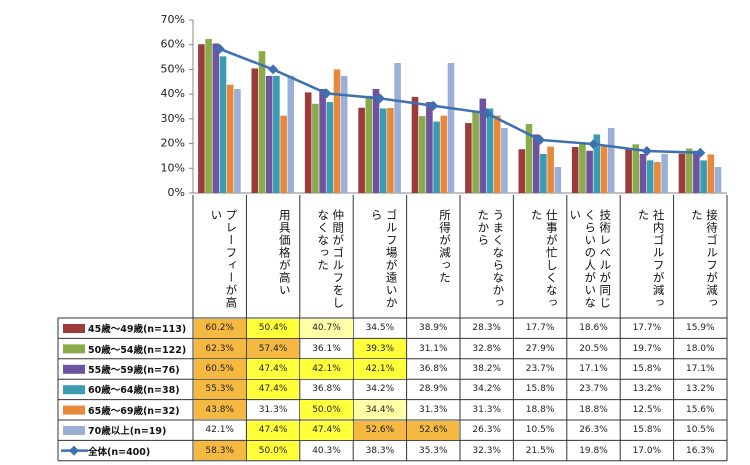  What do you see at coordinates (219, 389) in the screenshot?
I see `table-cell: 55.3%` at bounding box center [219, 389].